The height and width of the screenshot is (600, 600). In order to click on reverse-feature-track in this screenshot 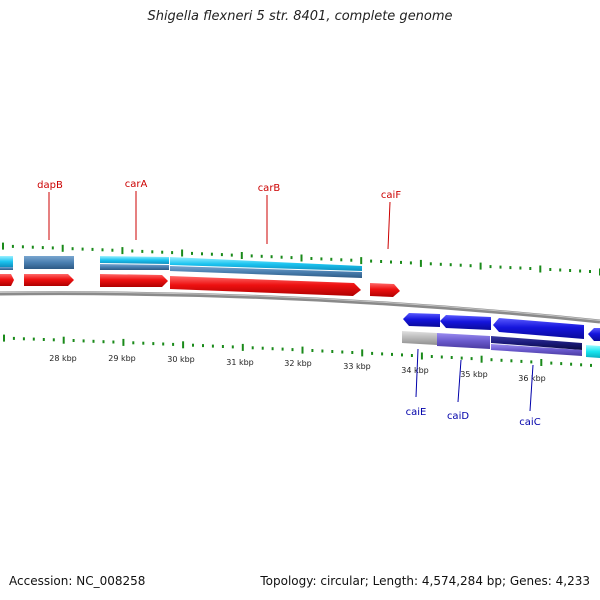, I will do `click(501, 344)`.